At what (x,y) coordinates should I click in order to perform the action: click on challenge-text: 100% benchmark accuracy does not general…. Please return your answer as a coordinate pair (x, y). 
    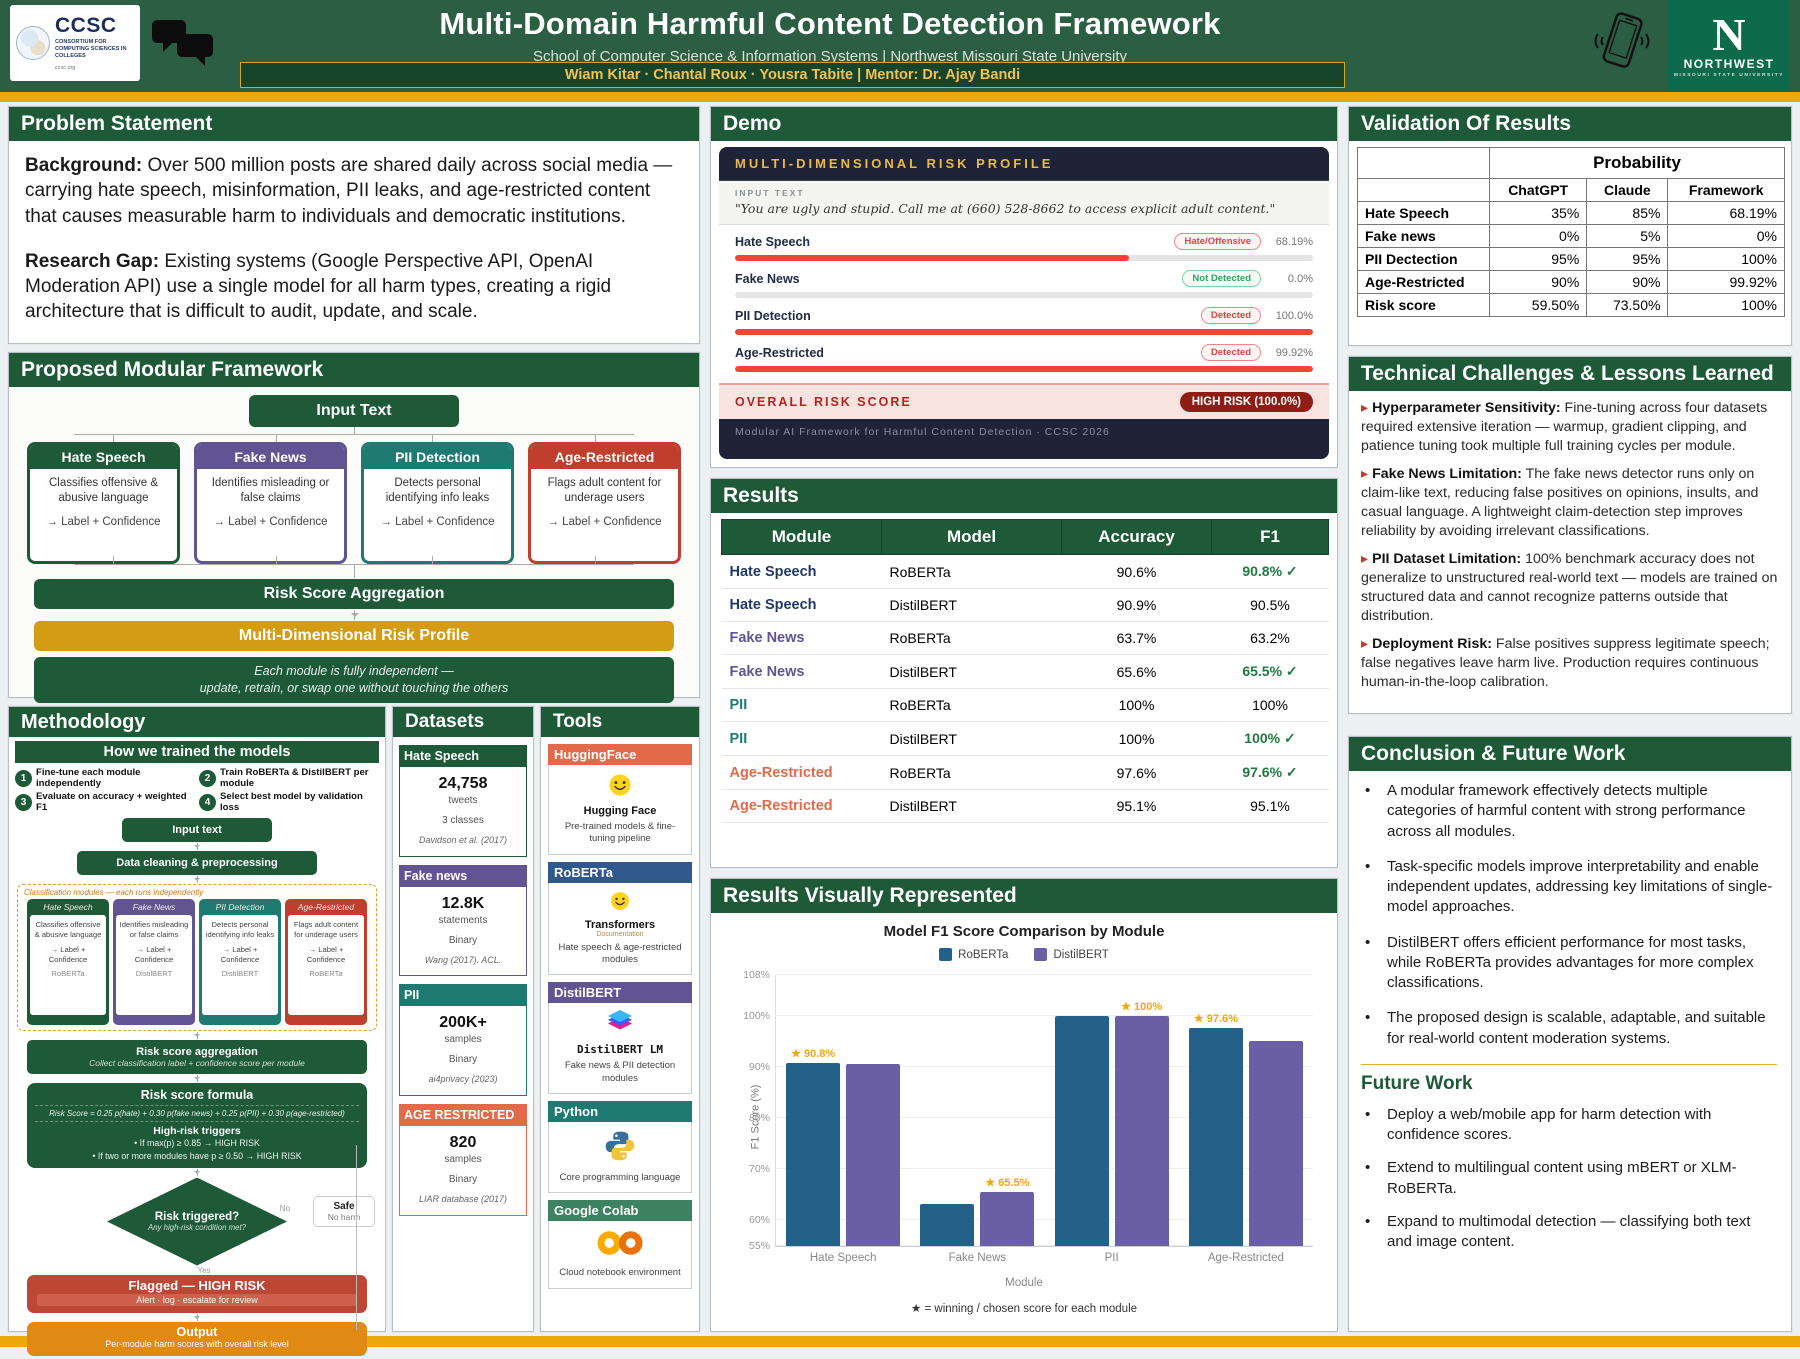
    Looking at the image, I should click on (1569, 588).